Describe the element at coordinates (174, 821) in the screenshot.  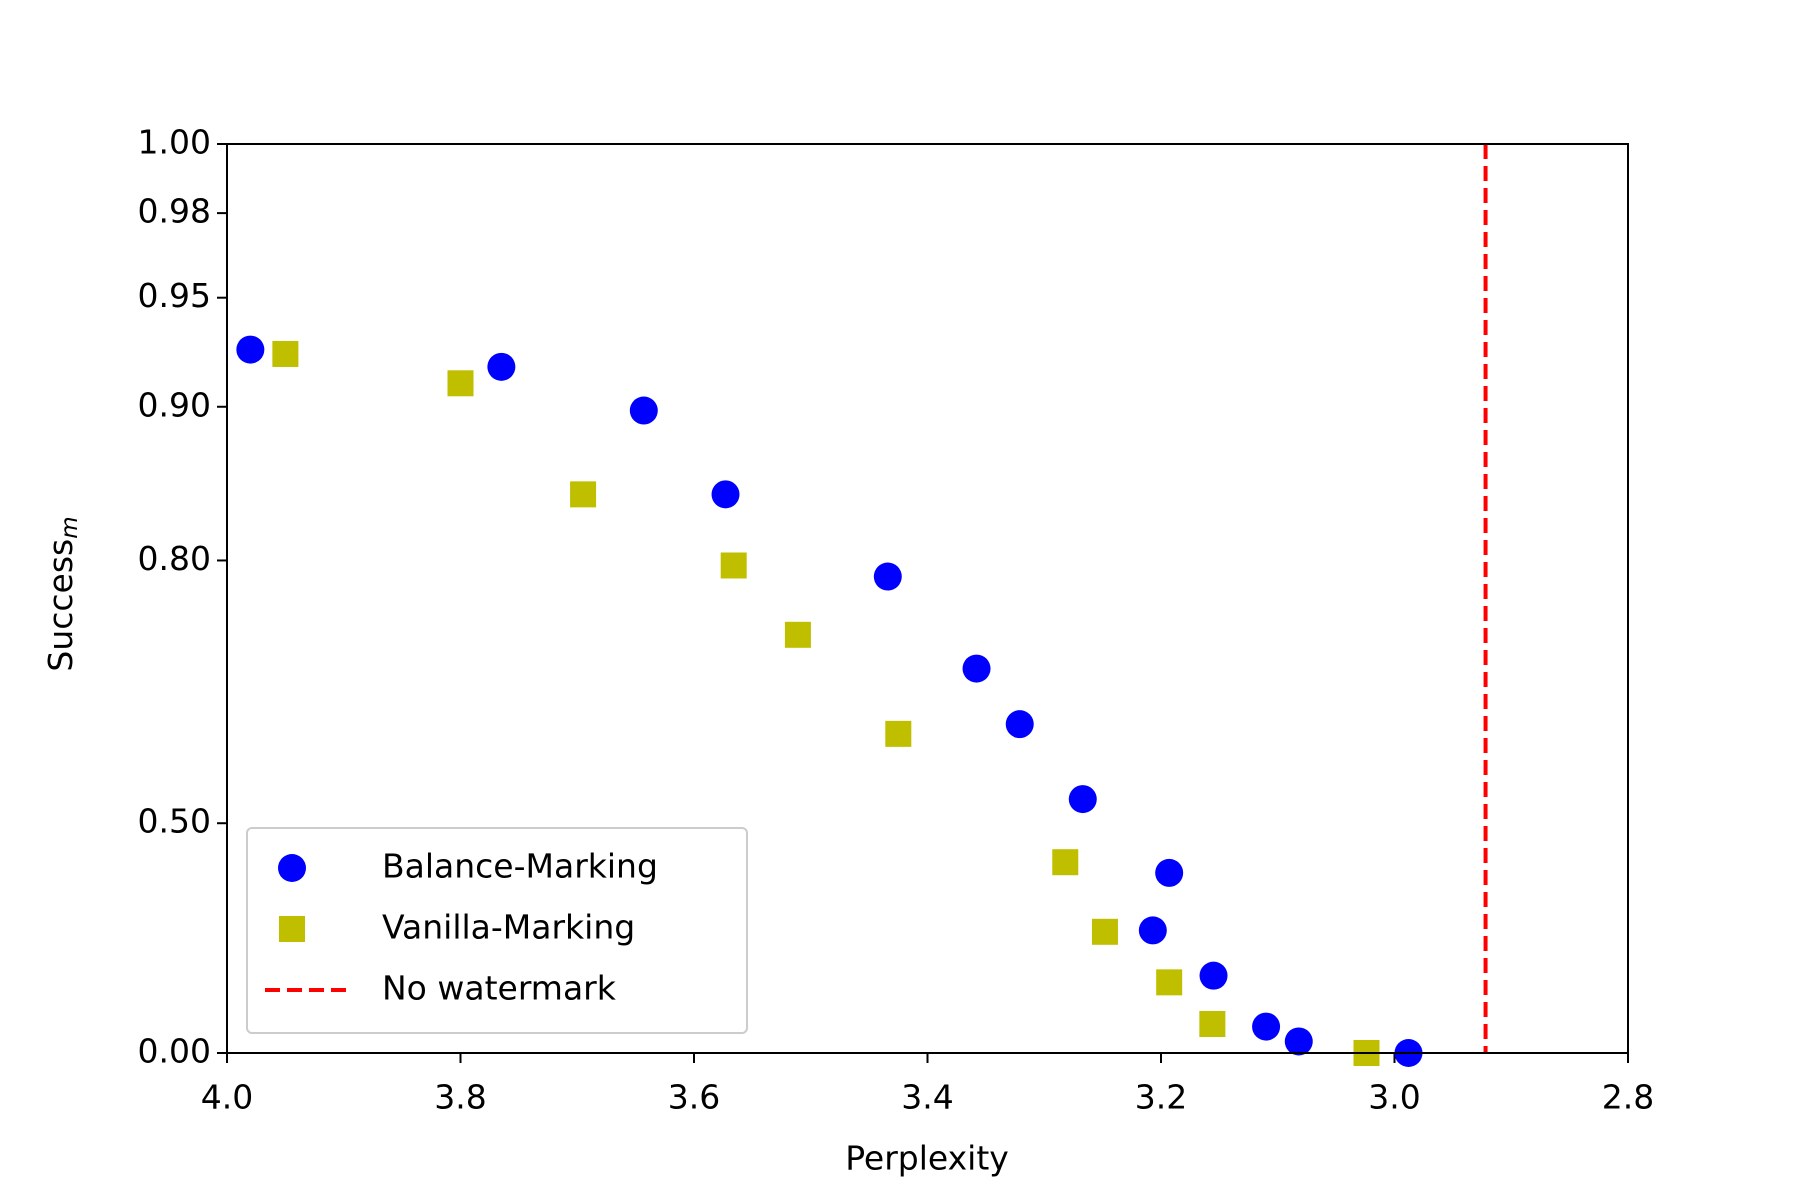
I see `y-tick-label: 0.50` at that location.